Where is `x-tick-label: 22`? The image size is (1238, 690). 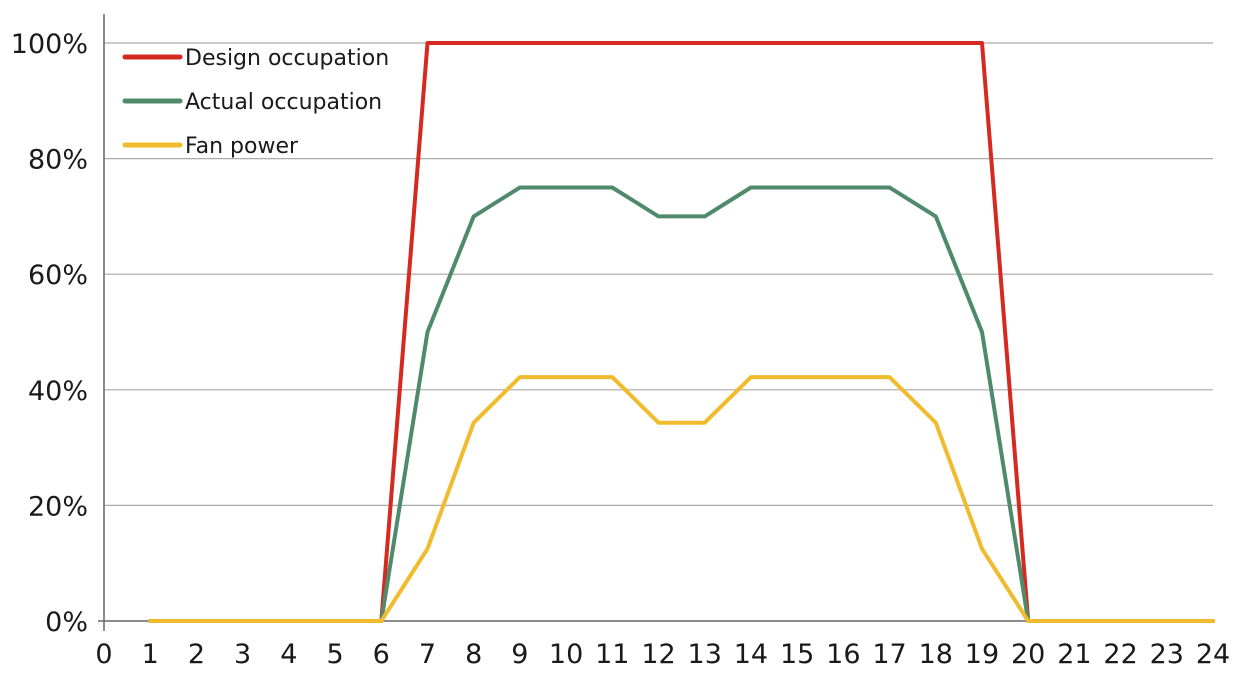 x-tick-label: 22 is located at coordinates (1120, 654).